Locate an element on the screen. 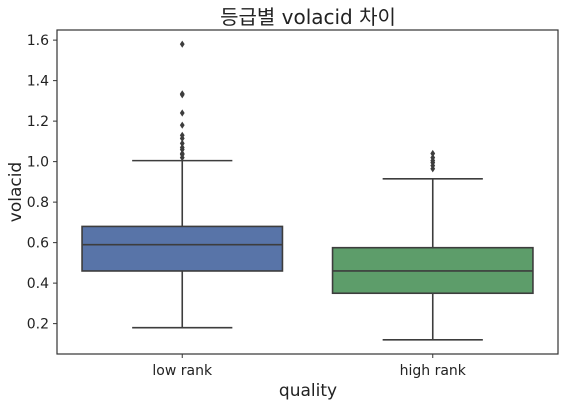  x-axis-label: quality is located at coordinates (308, 391).